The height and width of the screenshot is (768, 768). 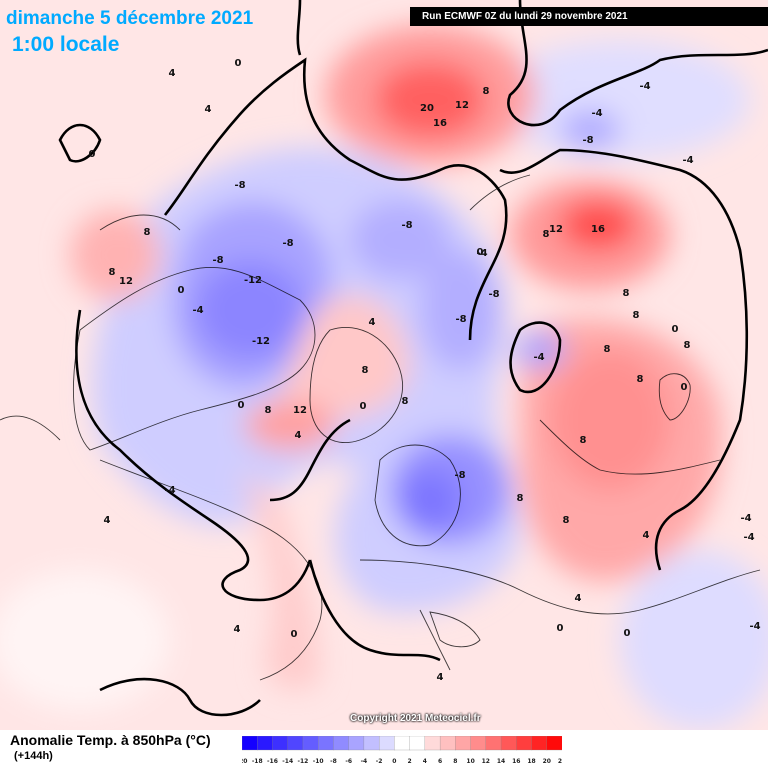 What do you see at coordinates (318, 761) in the screenshot?
I see `scale-tick-label: -10` at bounding box center [318, 761].